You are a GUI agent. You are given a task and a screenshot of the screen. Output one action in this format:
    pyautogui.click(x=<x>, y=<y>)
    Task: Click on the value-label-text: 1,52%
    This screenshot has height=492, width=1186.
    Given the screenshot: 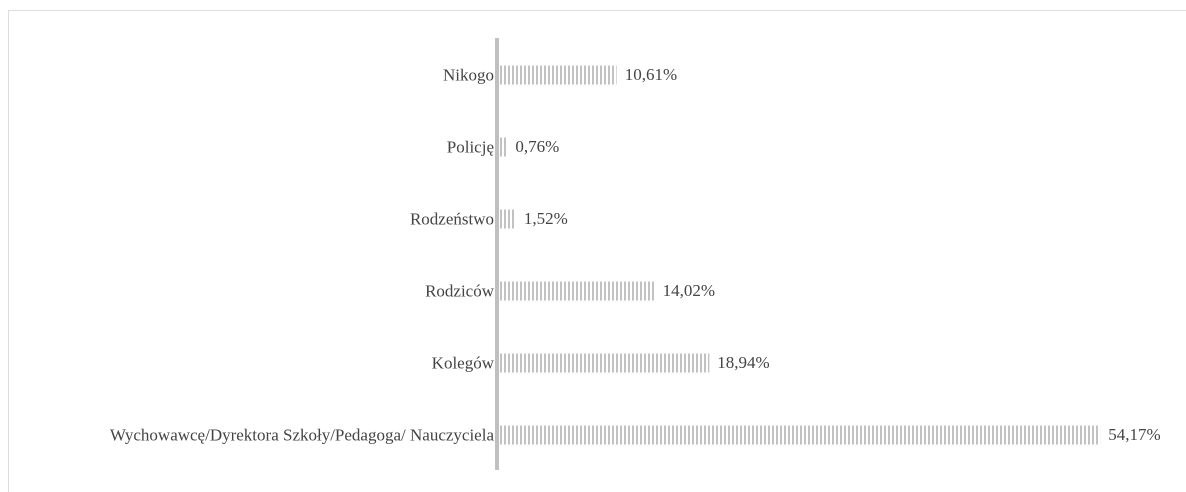 What is the action you would take?
    pyautogui.click(x=545, y=218)
    